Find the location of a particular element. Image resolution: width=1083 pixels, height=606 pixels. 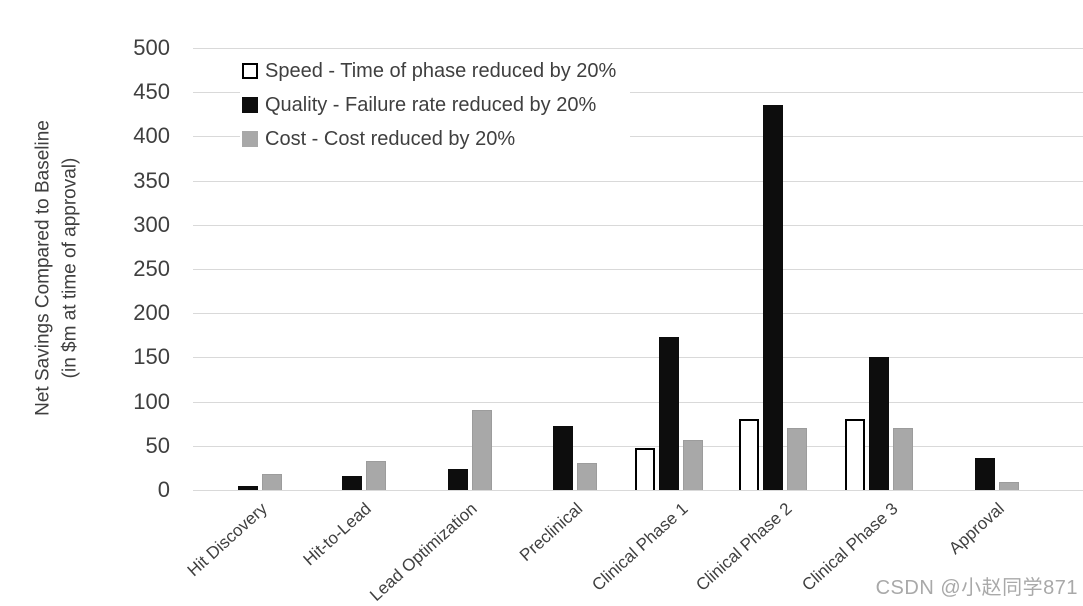

x-tick-label-clinical-phase-2: Clinical Phase 2 is located at coordinates (744, 547).